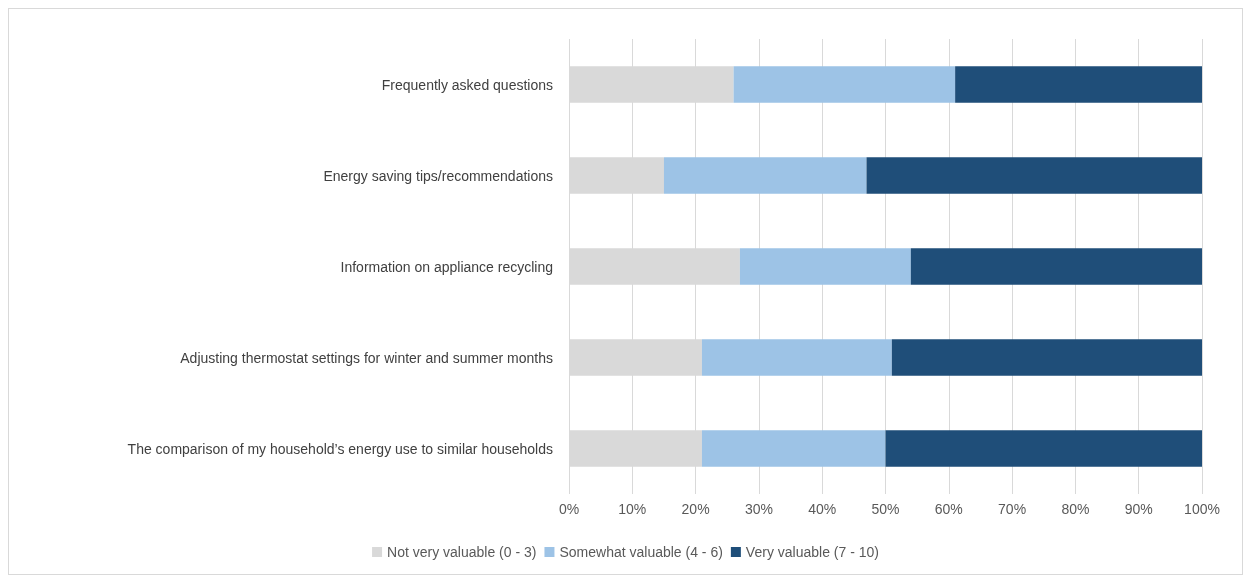 The width and height of the screenshot is (1253, 585). Describe the element at coordinates (695, 509) in the screenshot. I see `x-tick-label: 20%` at that location.